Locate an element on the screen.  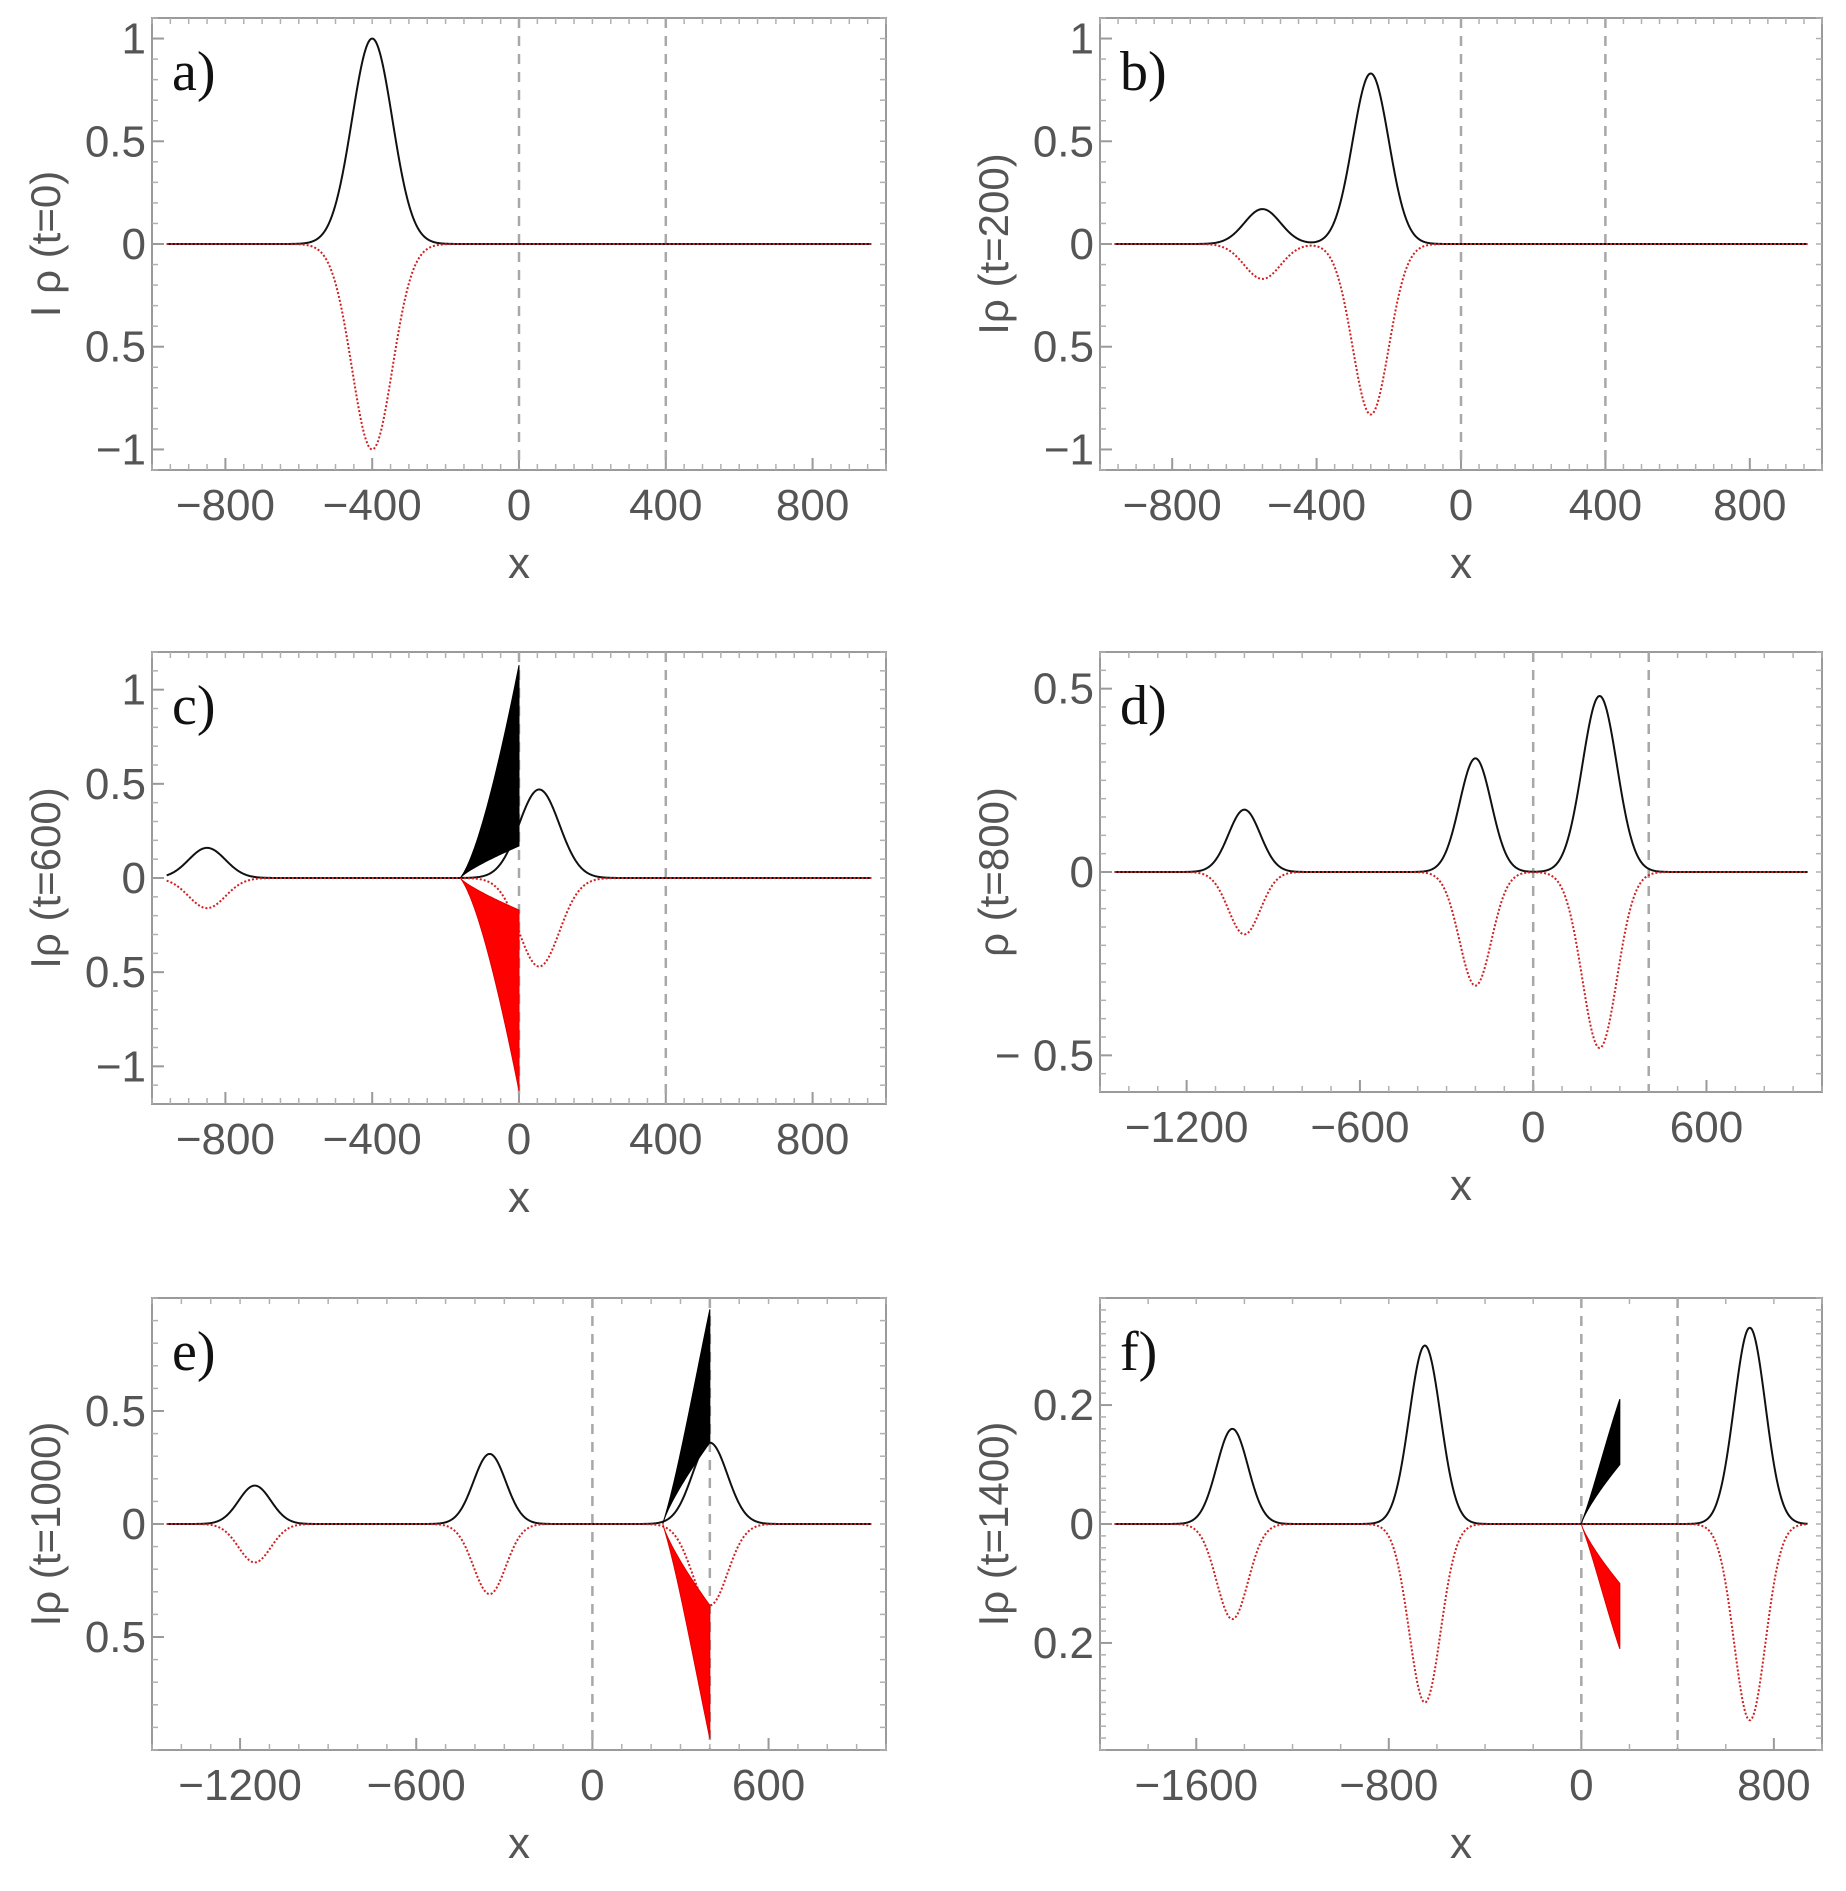
panel-tag: b) is located at coordinates (1143, 72).